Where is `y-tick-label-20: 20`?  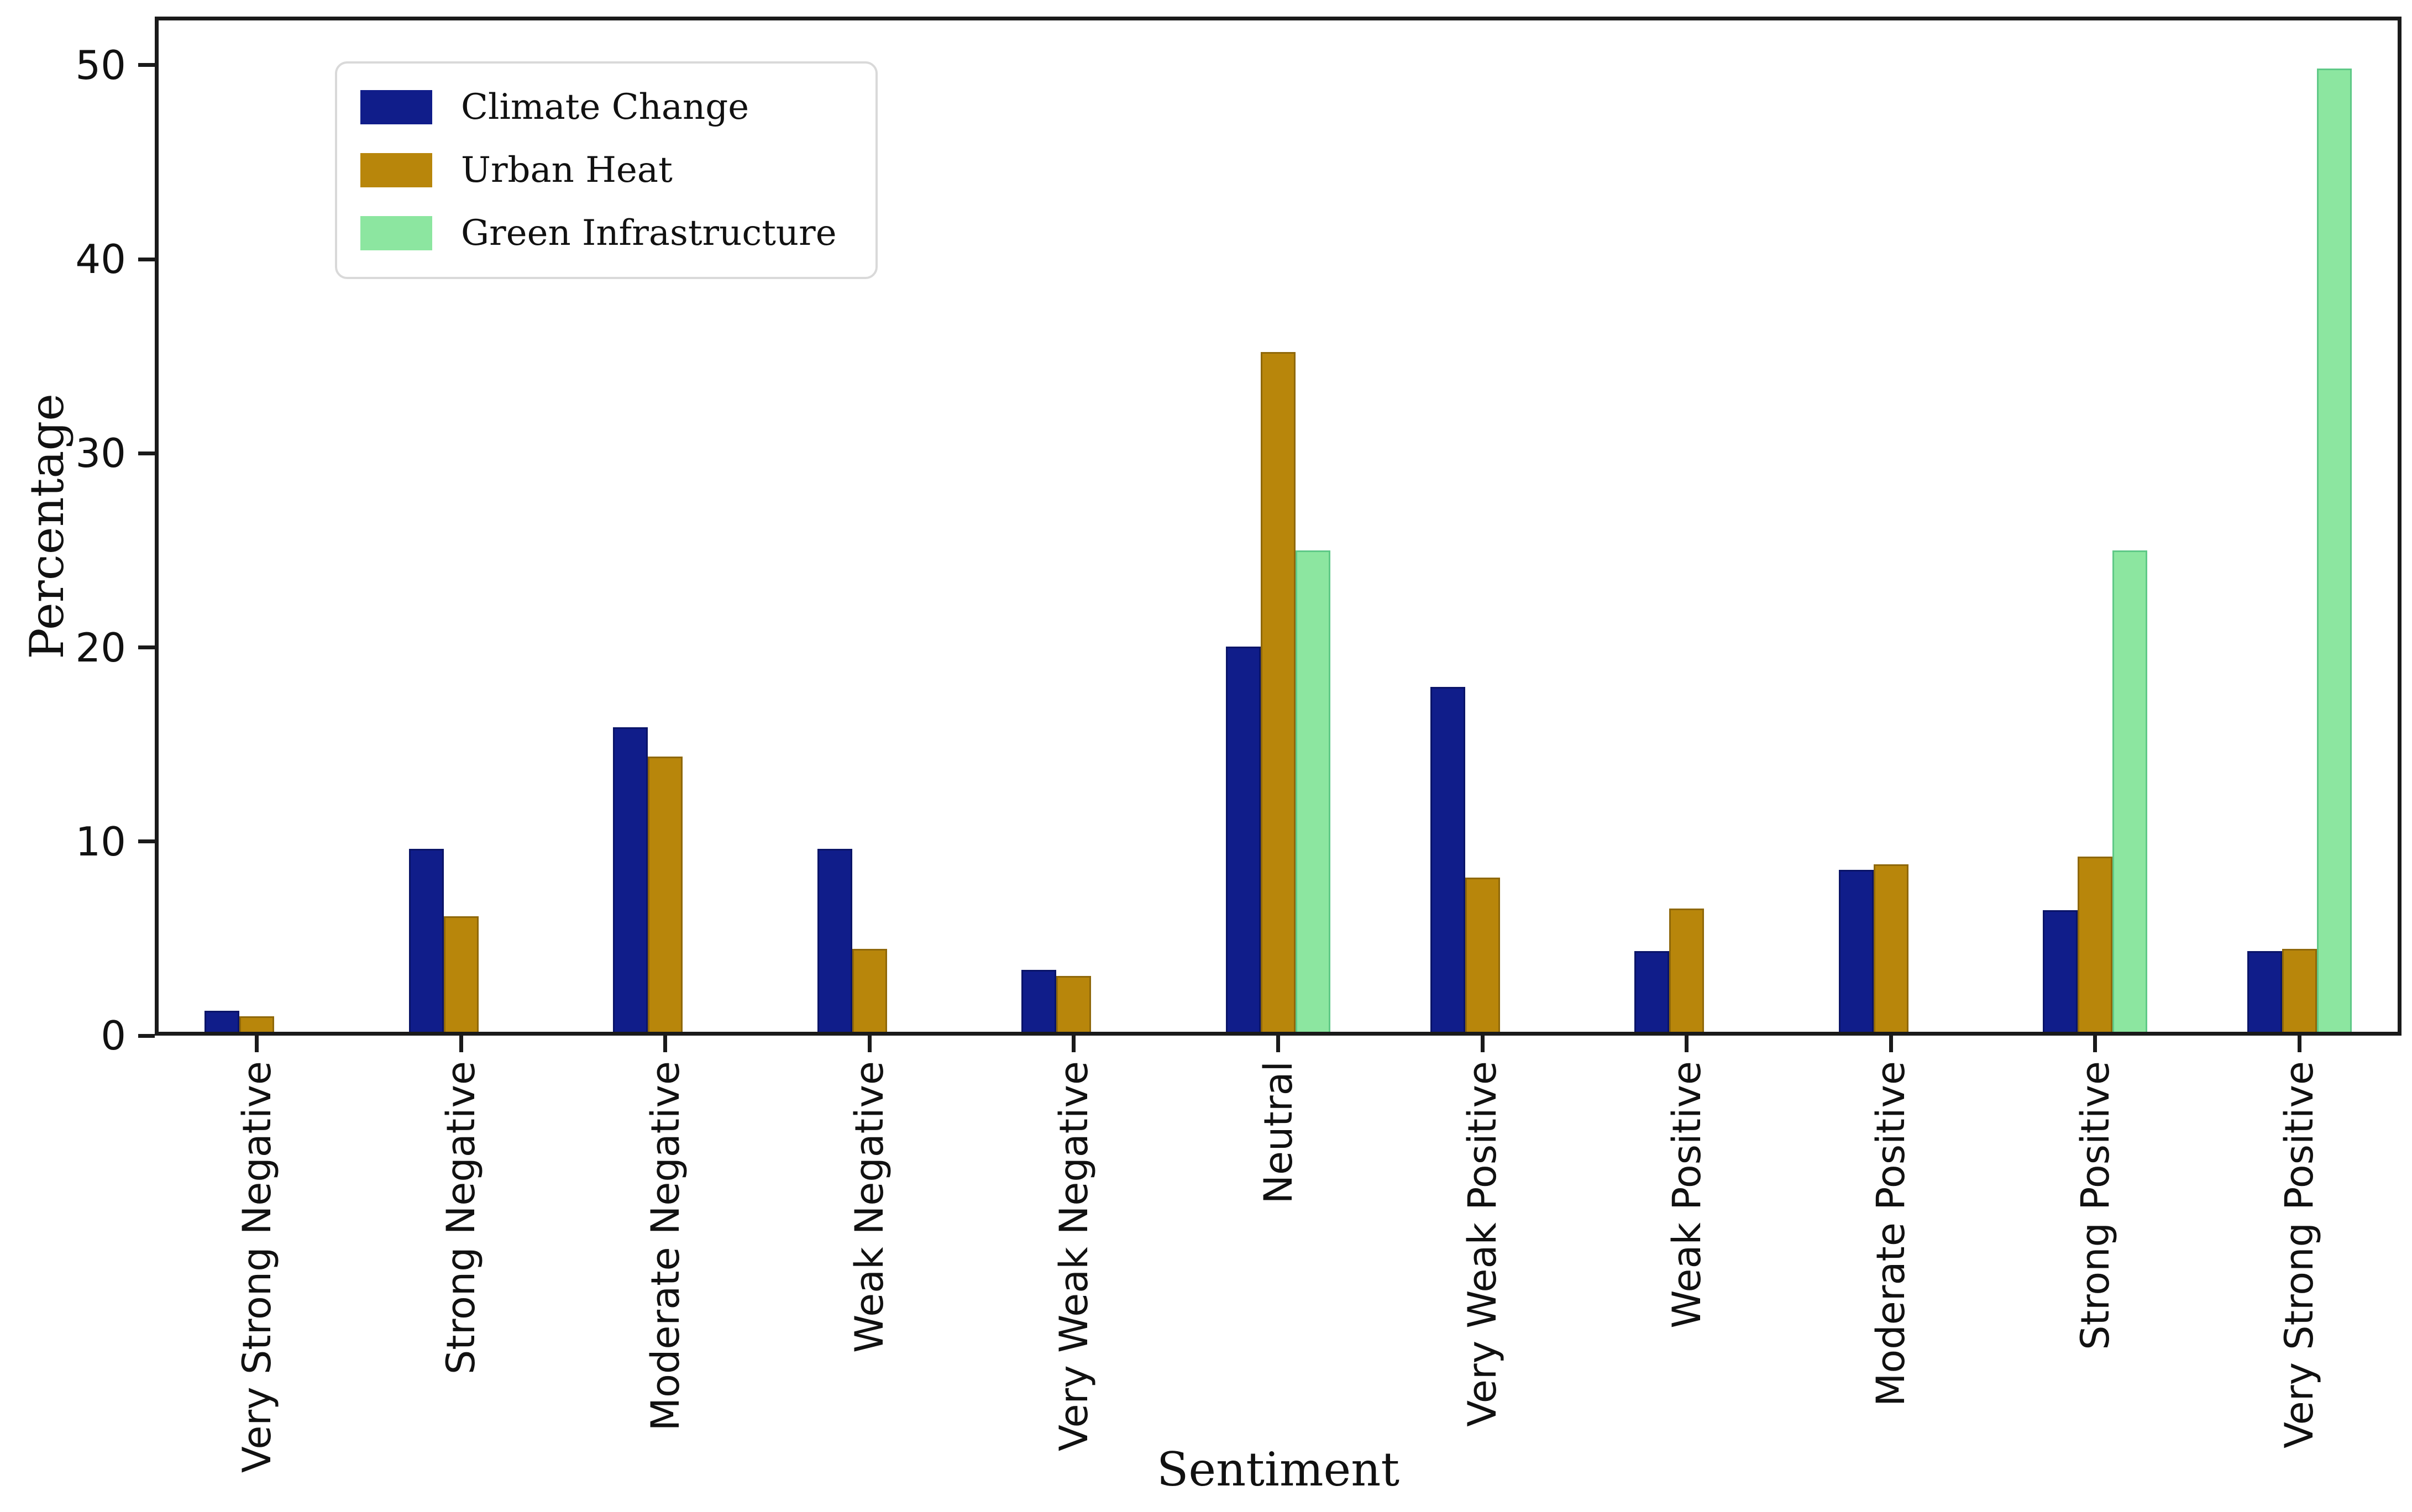 y-tick-label-20: 20 is located at coordinates (100, 648).